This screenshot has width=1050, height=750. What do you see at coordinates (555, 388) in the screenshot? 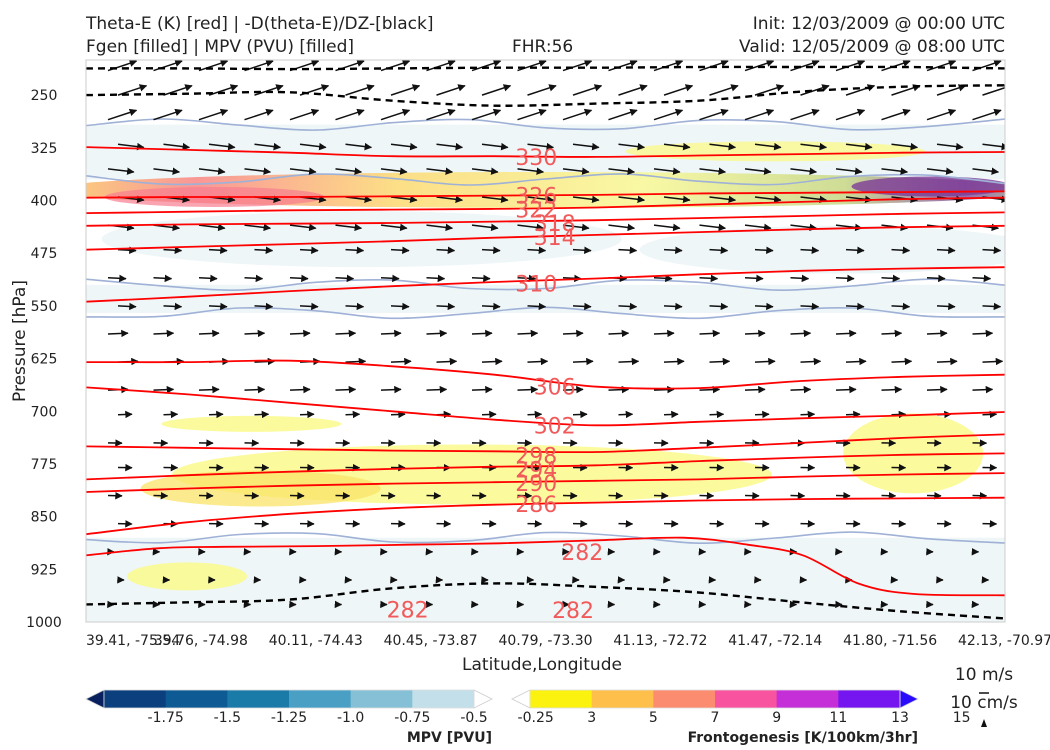
I see `theta-e-label: 306` at bounding box center [555, 388].